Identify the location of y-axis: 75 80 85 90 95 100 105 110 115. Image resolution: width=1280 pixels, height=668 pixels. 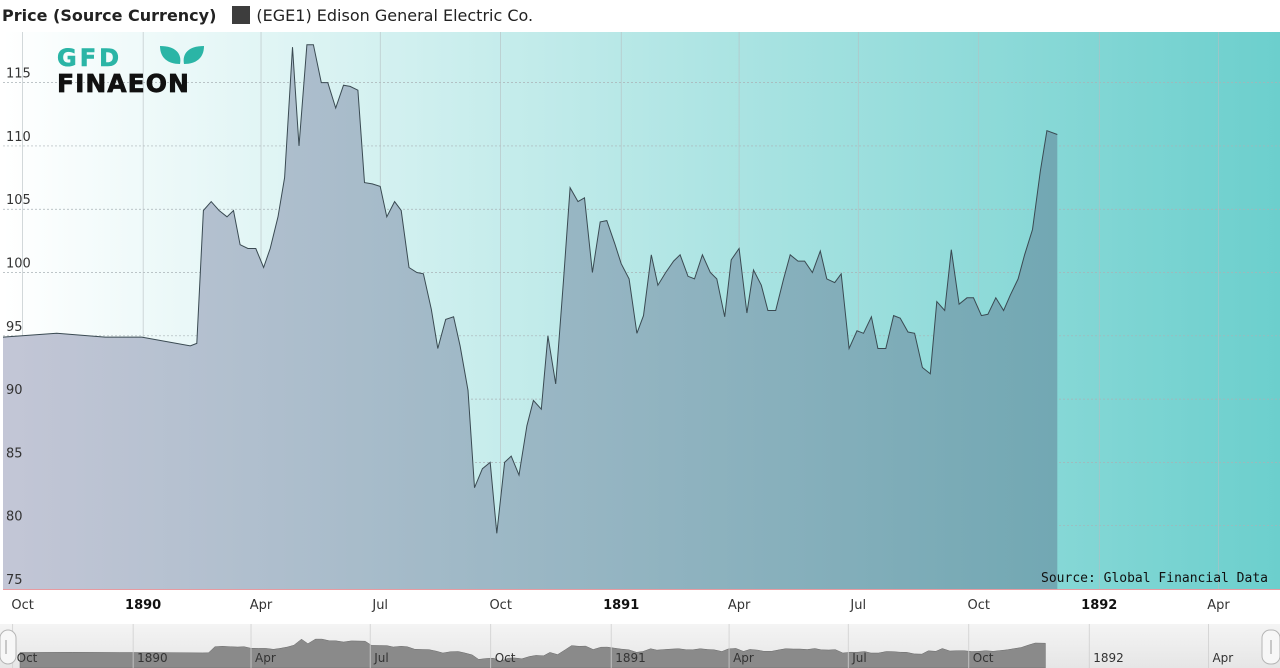
(18, 327).